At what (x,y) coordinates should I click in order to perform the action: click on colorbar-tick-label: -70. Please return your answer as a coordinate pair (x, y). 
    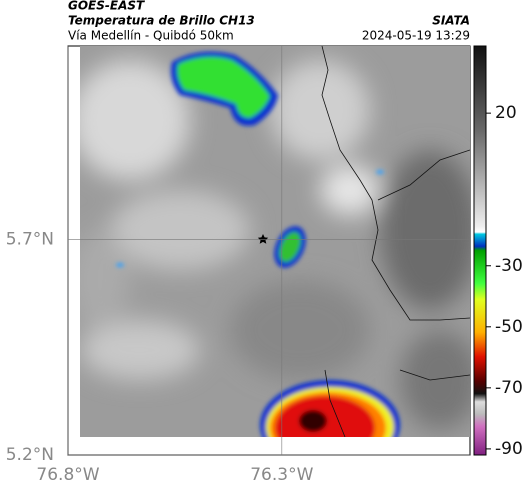
    Looking at the image, I should click on (509, 388).